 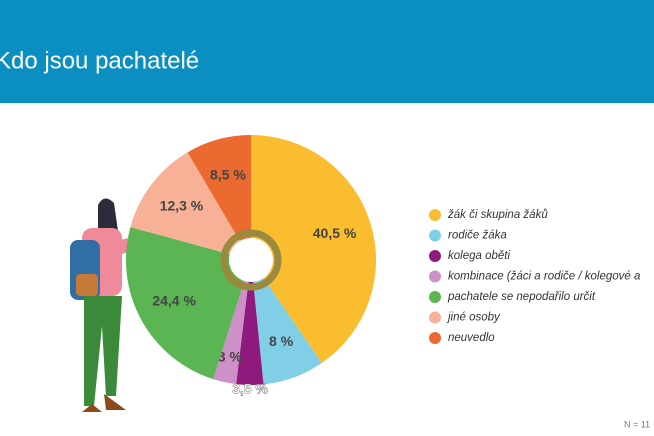 I want to click on legend-label: rodiče žáka, so click(x=477, y=236).